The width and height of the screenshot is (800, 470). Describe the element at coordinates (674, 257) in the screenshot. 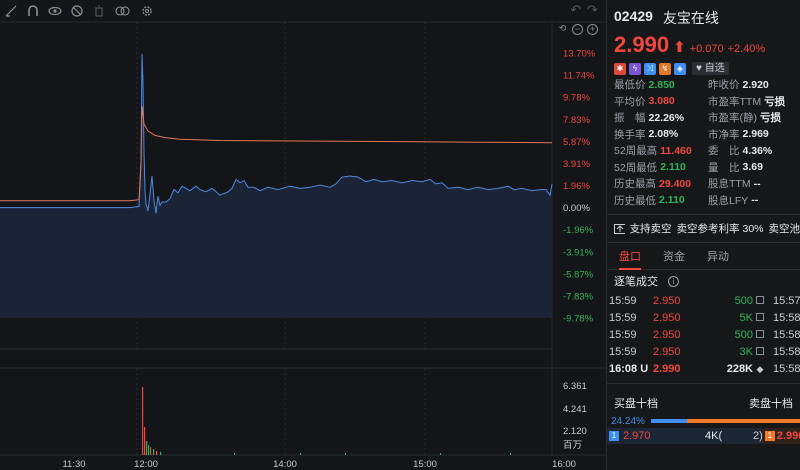

I see `tab-1: 资金` at that location.